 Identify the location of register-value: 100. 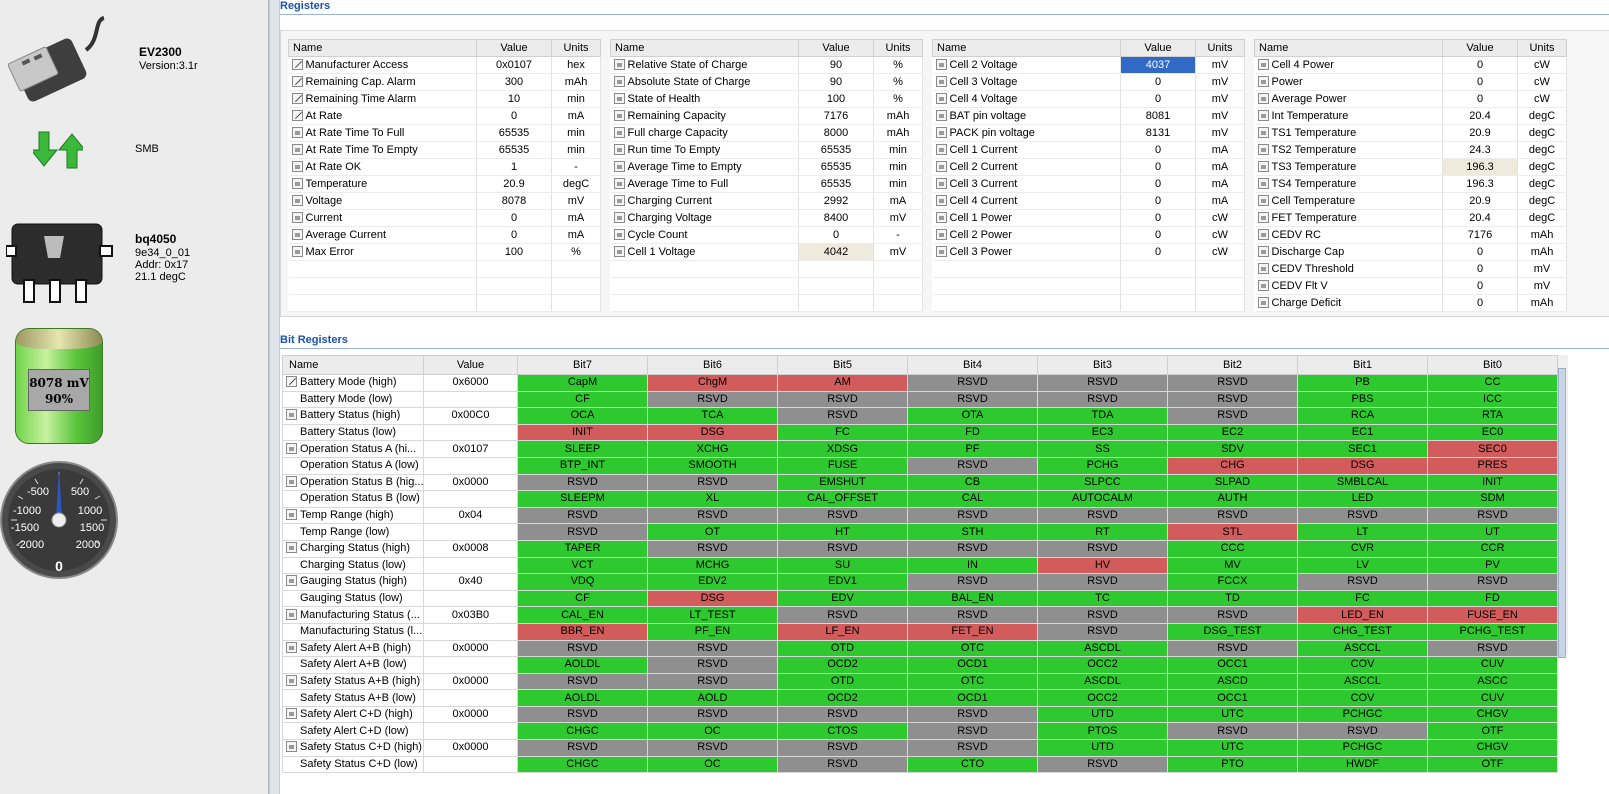
(514, 252).